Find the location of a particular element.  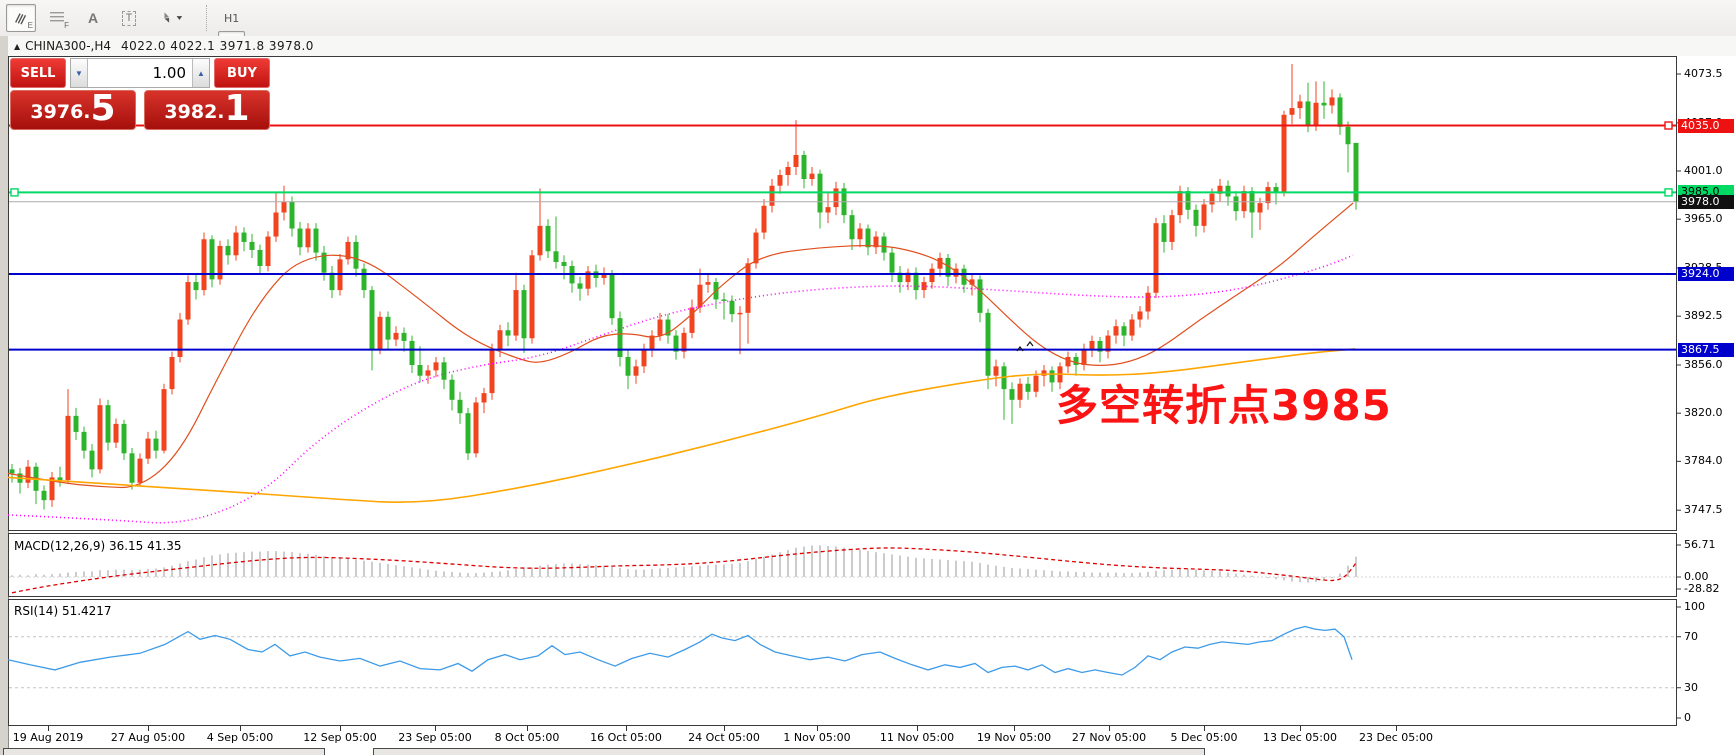

y-axis-tick-label: 3892.5 is located at coordinates (1703, 316).